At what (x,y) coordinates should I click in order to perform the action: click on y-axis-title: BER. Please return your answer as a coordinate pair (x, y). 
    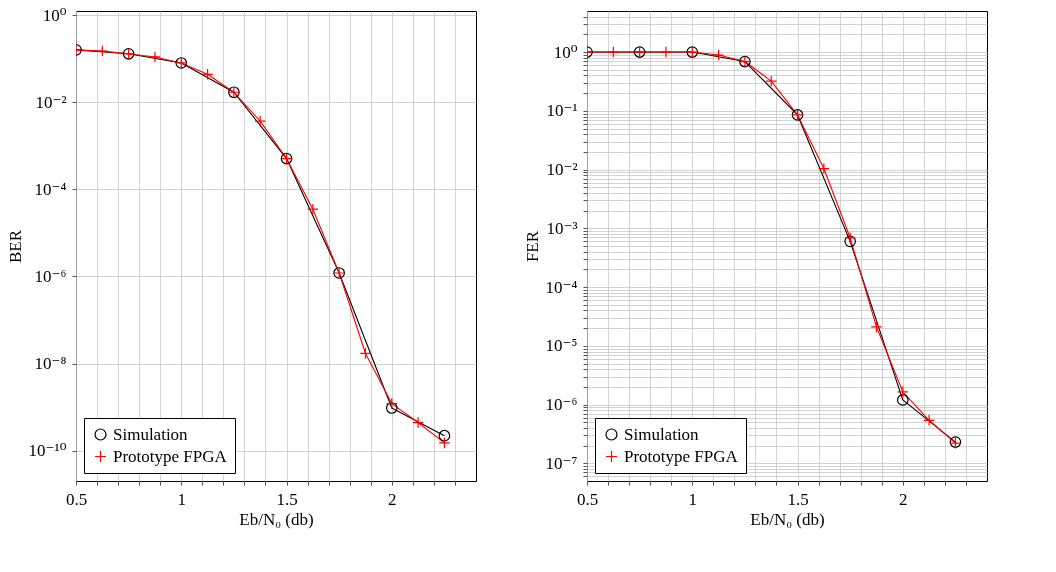
    Looking at the image, I should click on (15, 246).